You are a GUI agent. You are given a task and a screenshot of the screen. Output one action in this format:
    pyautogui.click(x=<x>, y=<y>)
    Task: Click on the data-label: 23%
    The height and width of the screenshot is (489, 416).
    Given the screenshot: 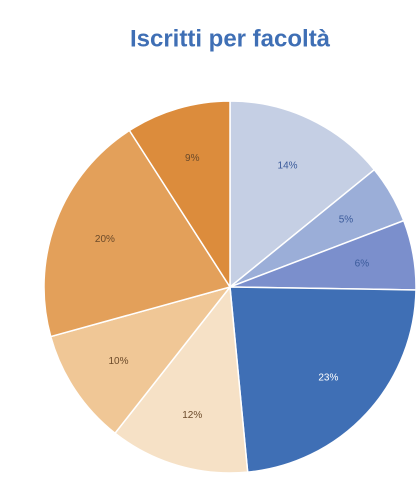 What is the action you would take?
    pyautogui.click(x=328, y=378)
    